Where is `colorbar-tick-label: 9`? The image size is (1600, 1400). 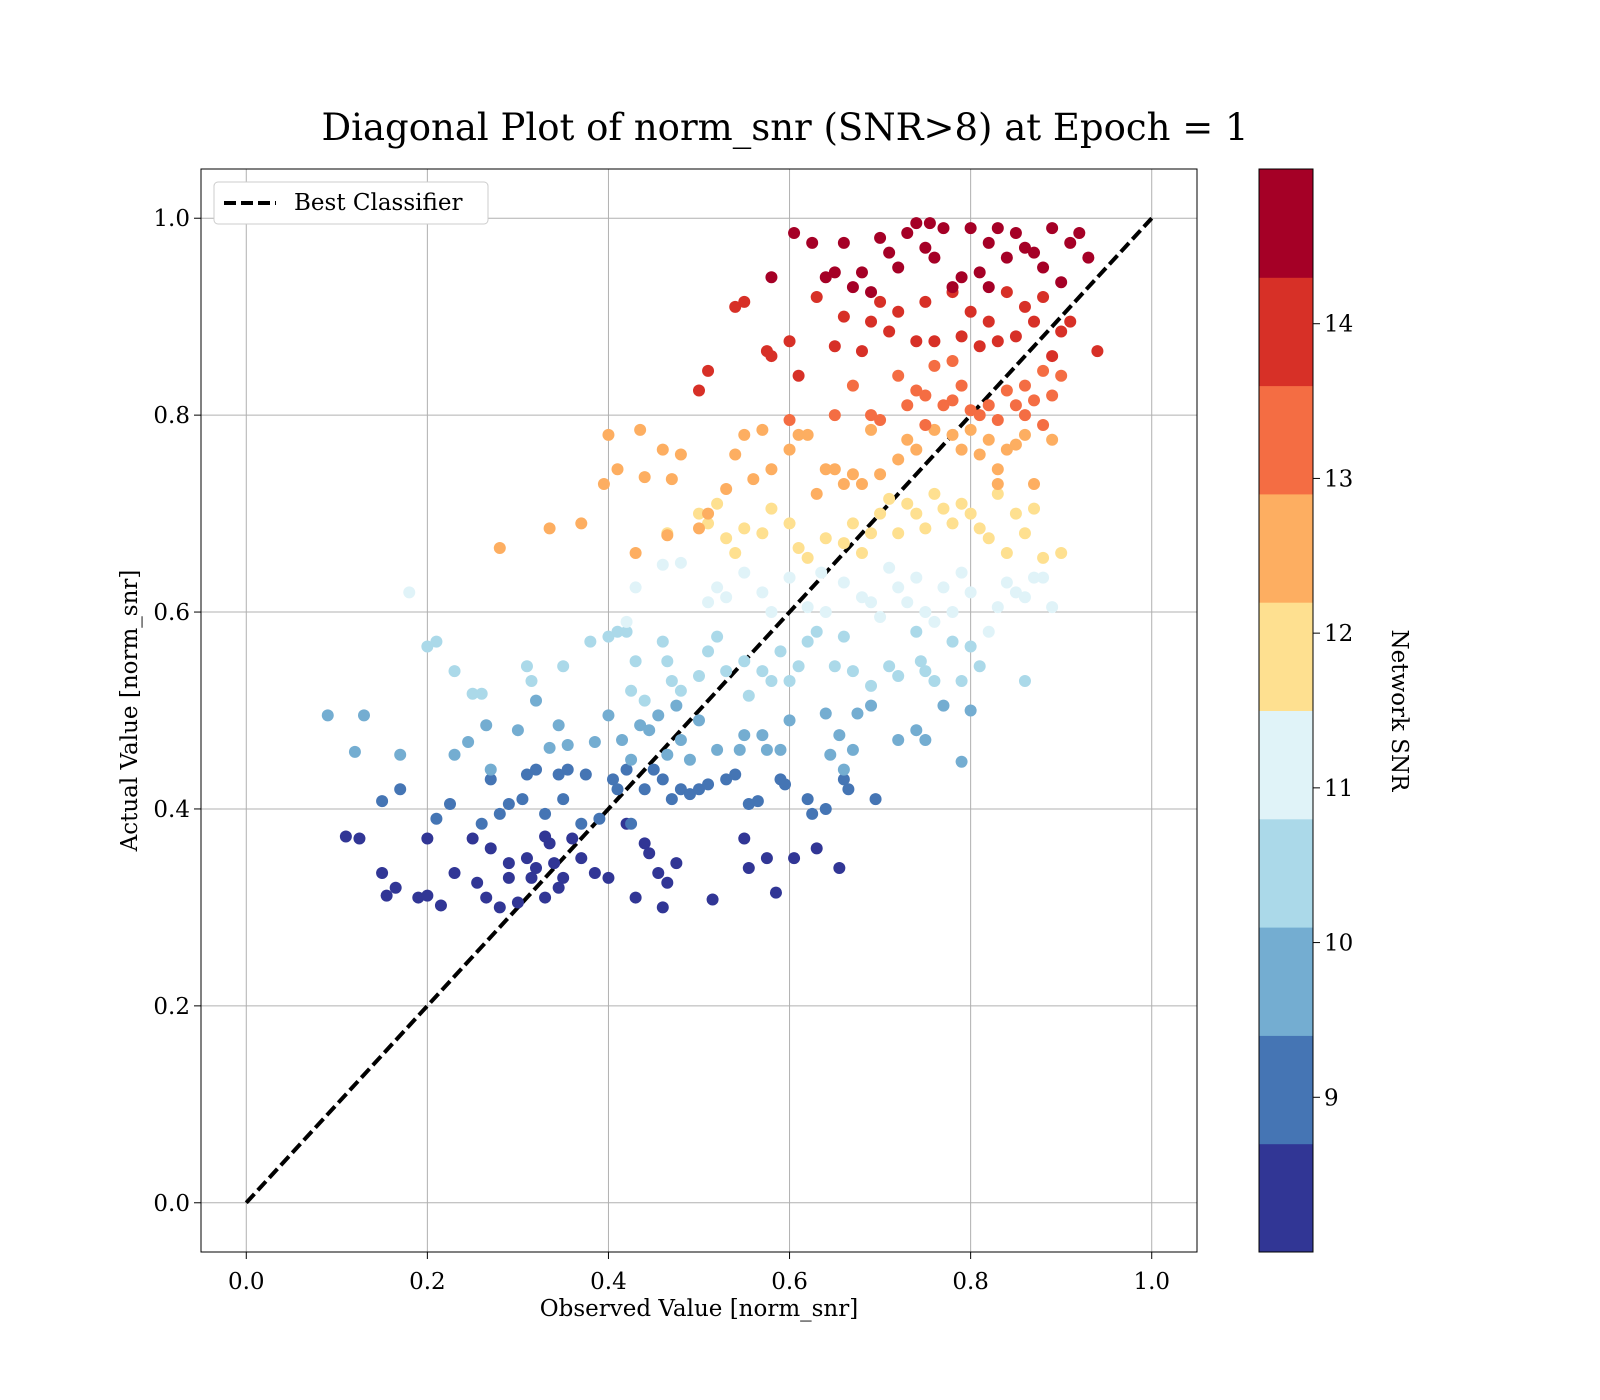
colorbar-tick-label: 9 is located at coordinates (1331, 1098).